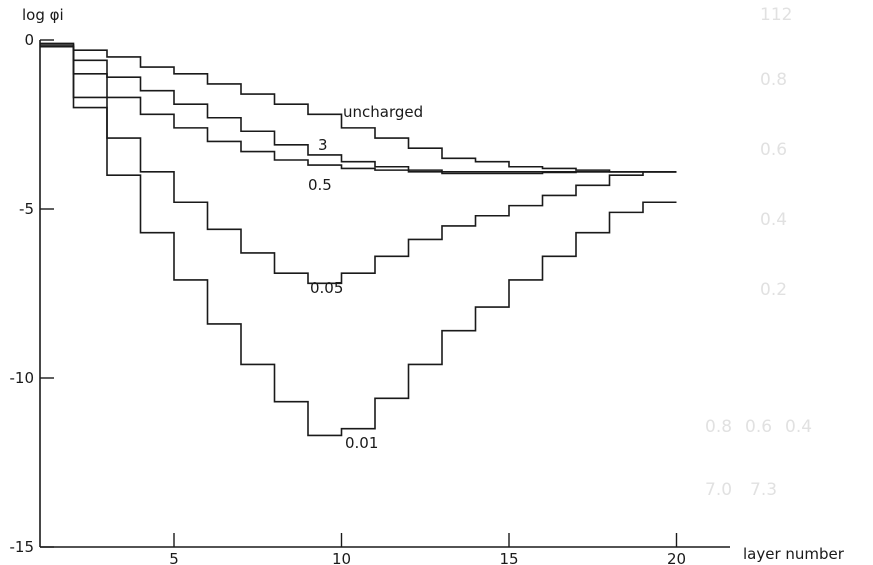 This screenshot has height=565, width=873. Describe the element at coordinates (22, 547) in the screenshot. I see `y-tick-label: -15` at that location.